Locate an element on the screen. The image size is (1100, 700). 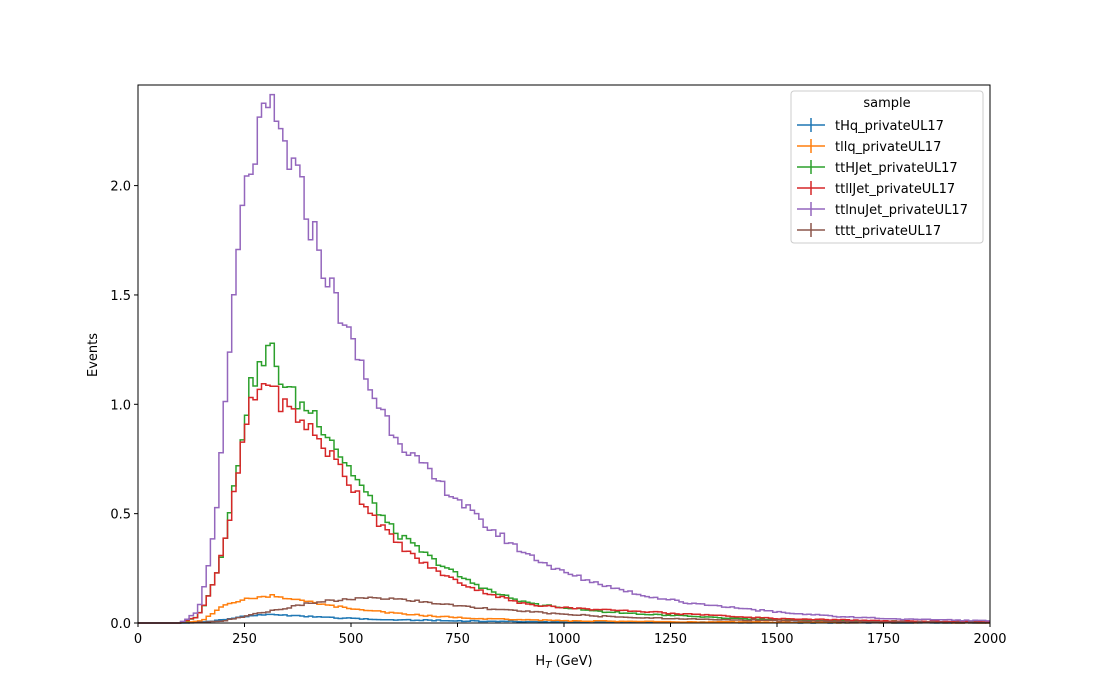
legend-box is located at coordinates (887, 167).